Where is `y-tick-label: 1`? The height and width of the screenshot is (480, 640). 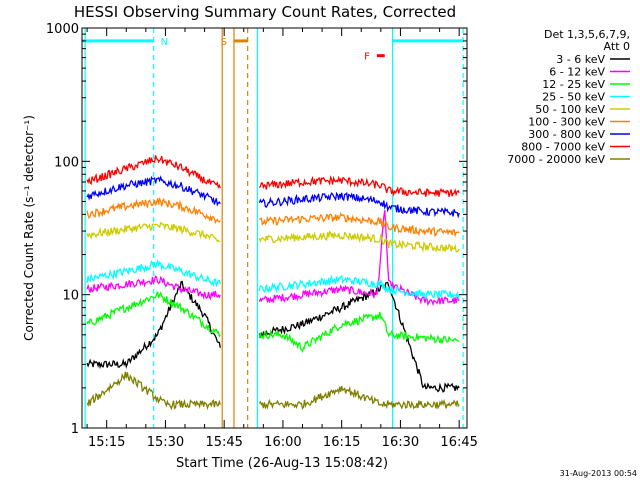 y-tick-label: 1 is located at coordinates (75, 429).